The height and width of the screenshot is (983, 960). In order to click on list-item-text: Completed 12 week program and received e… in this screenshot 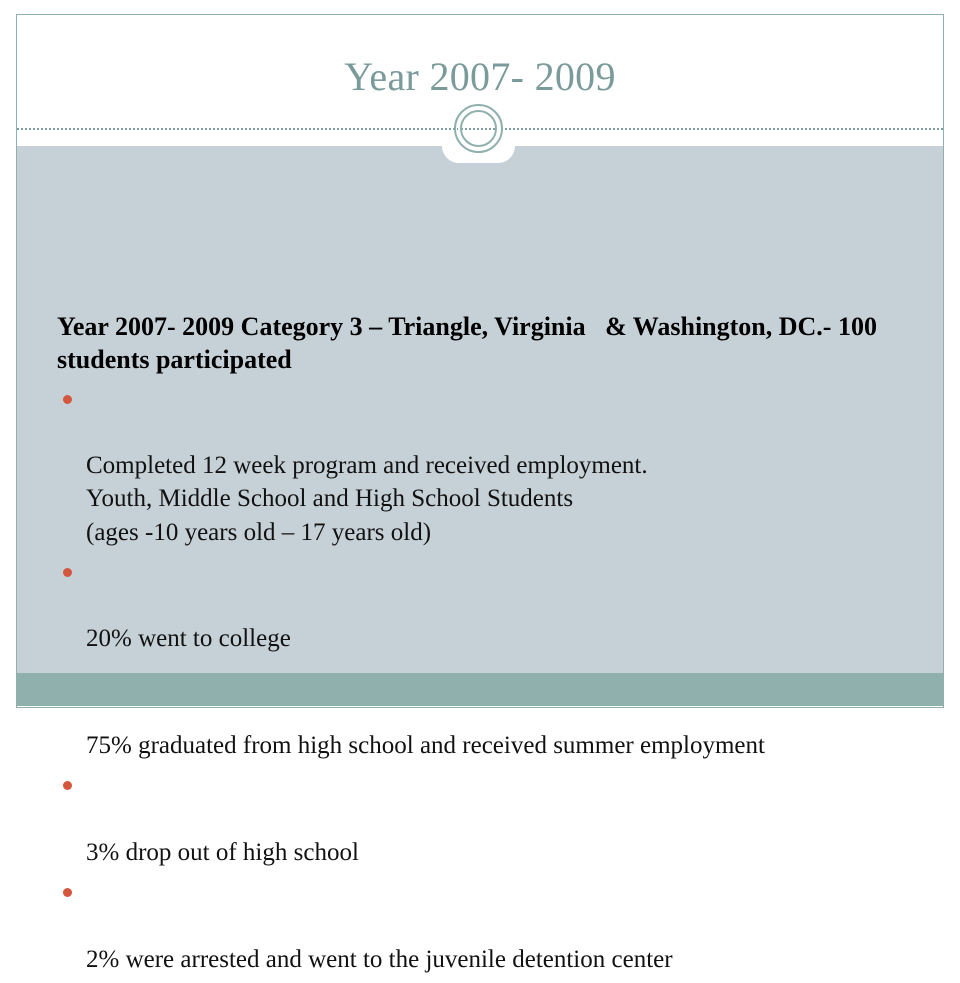, I will do `click(367, 499)`.